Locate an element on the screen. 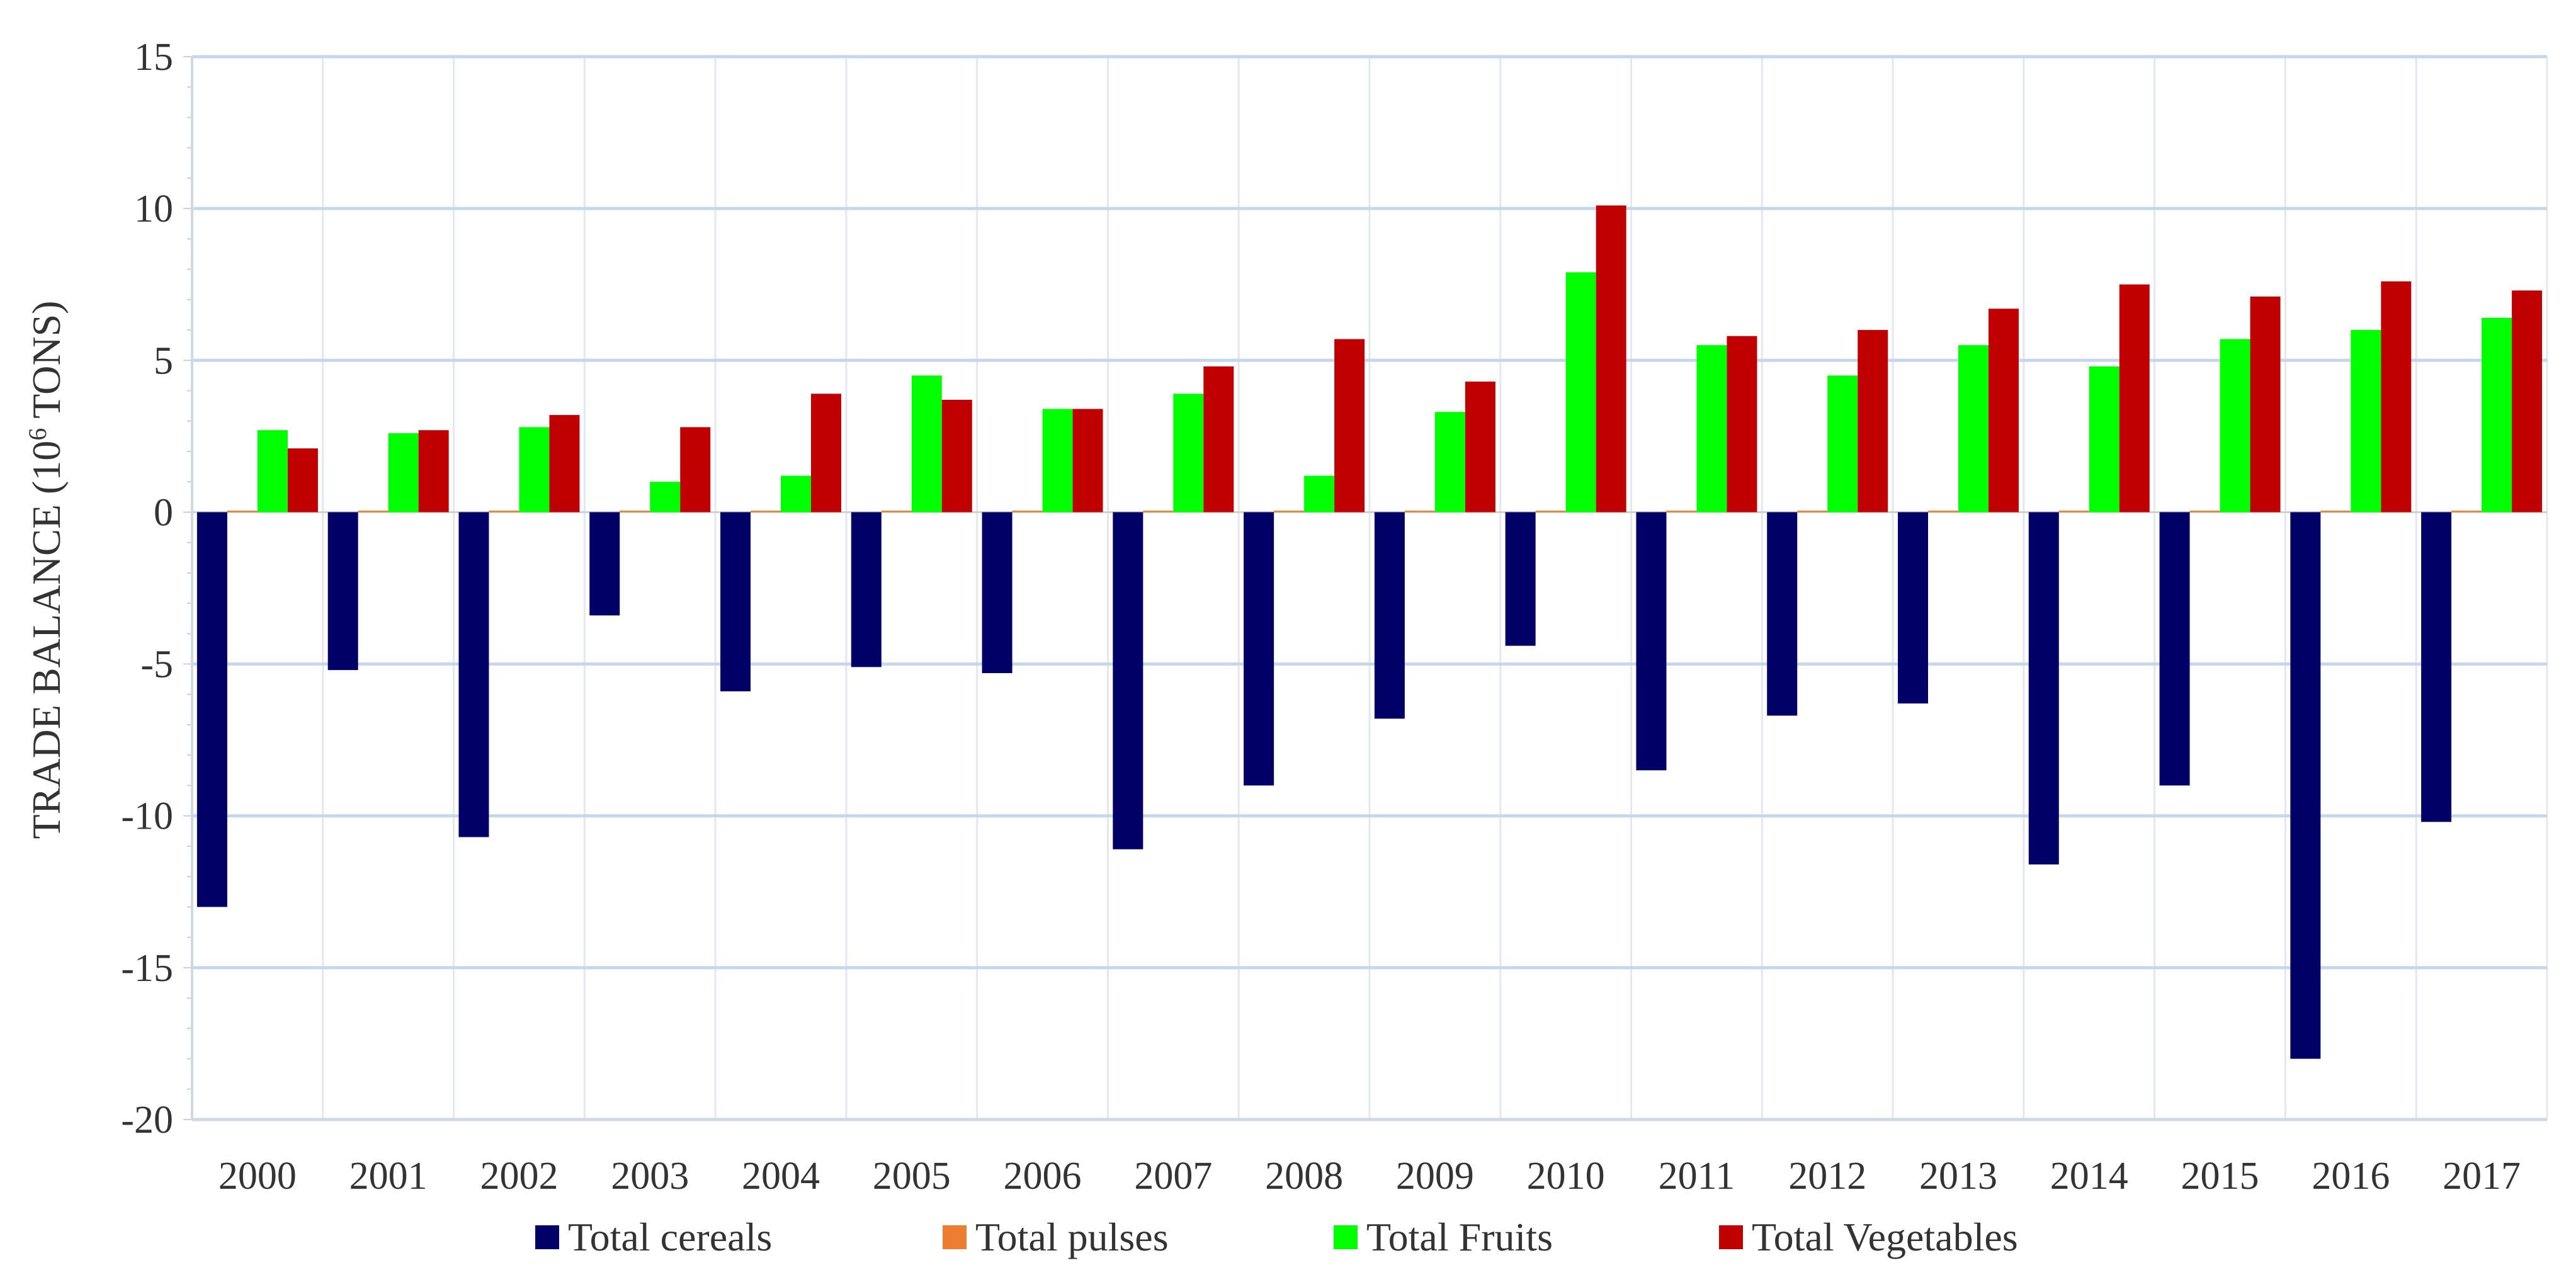 Image resolution: width=2576 pixels, height=1287 pixels. bar-total-cereals-2014 is located at coordinates (2043, 688).